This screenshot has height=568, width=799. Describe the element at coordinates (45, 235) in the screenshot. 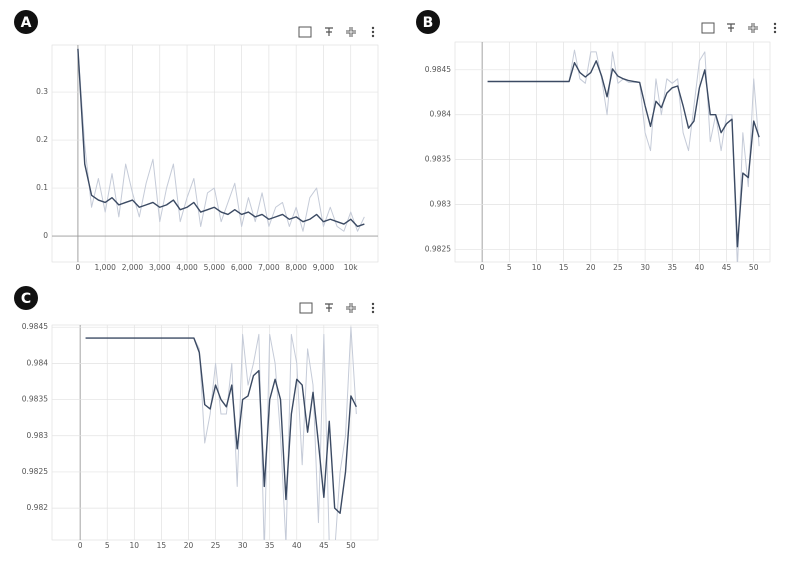

I see `y-tick-label: 0` at that location.